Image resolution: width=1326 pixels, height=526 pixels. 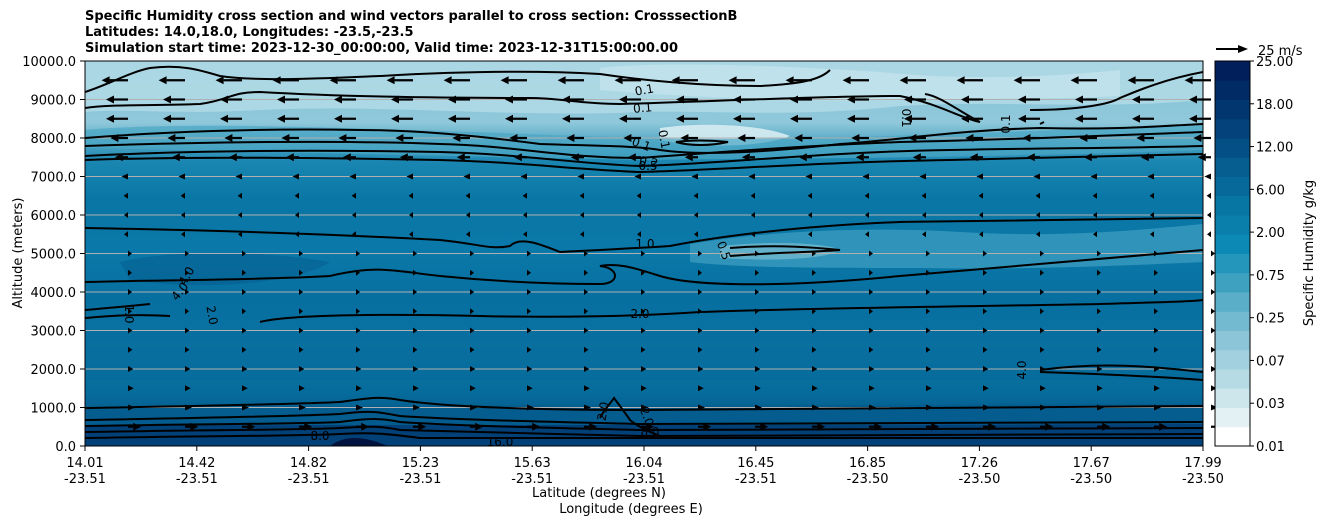 What do you see at coordinates (309, 479) in the screenshot?
I see `x-tick-label-longitude: -23.51` at bounding box center [309, 479].